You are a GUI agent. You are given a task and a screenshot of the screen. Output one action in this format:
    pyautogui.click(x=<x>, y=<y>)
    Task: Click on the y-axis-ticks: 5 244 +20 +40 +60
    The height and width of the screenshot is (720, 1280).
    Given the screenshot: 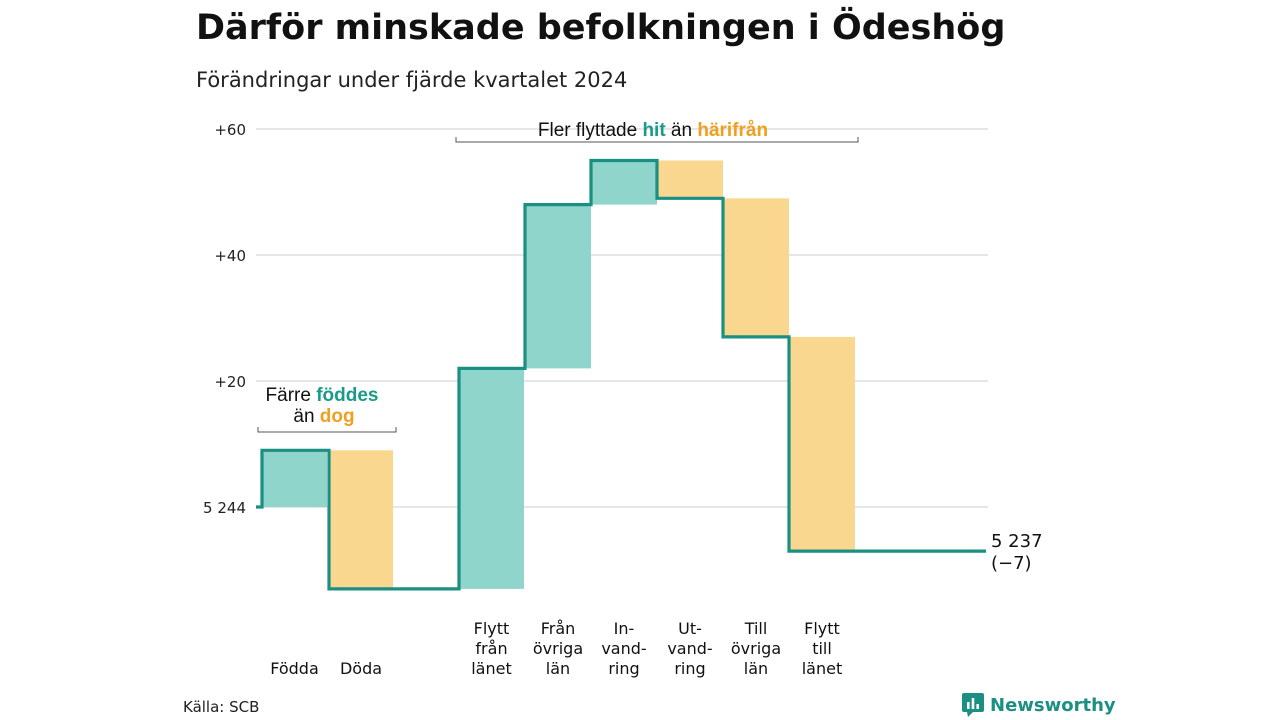 What is the action you would take?
    pyautogui.click(x=224, y=319)
    